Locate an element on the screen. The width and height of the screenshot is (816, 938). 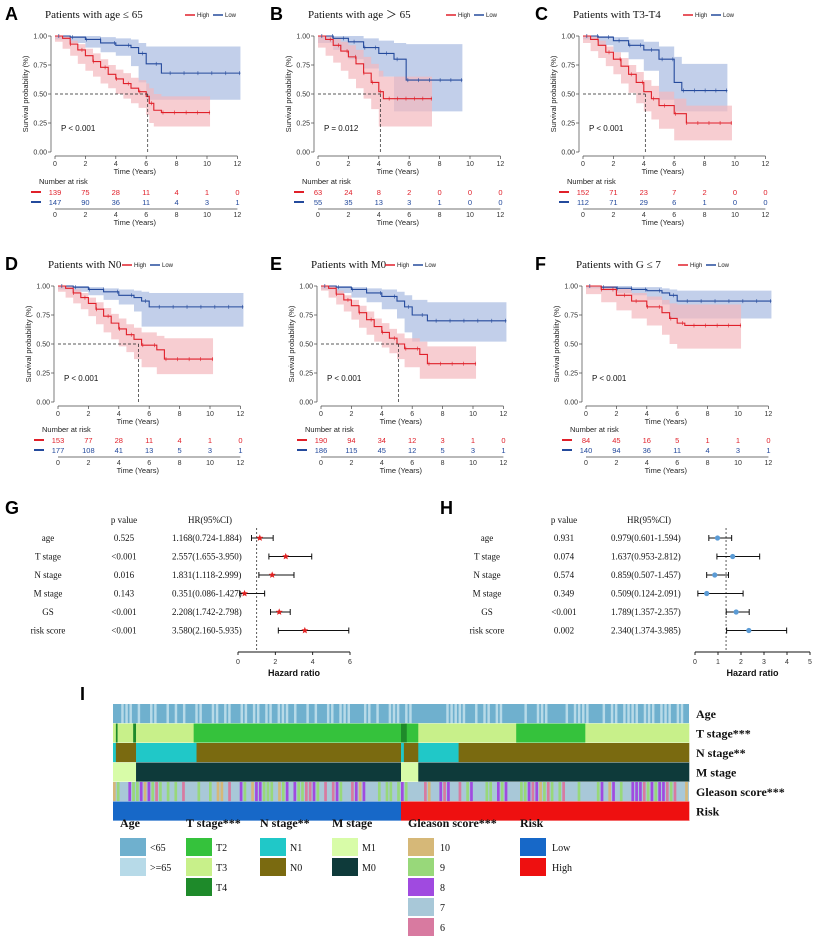
x-tick-label: 6 is located at coordinates (149, 414).